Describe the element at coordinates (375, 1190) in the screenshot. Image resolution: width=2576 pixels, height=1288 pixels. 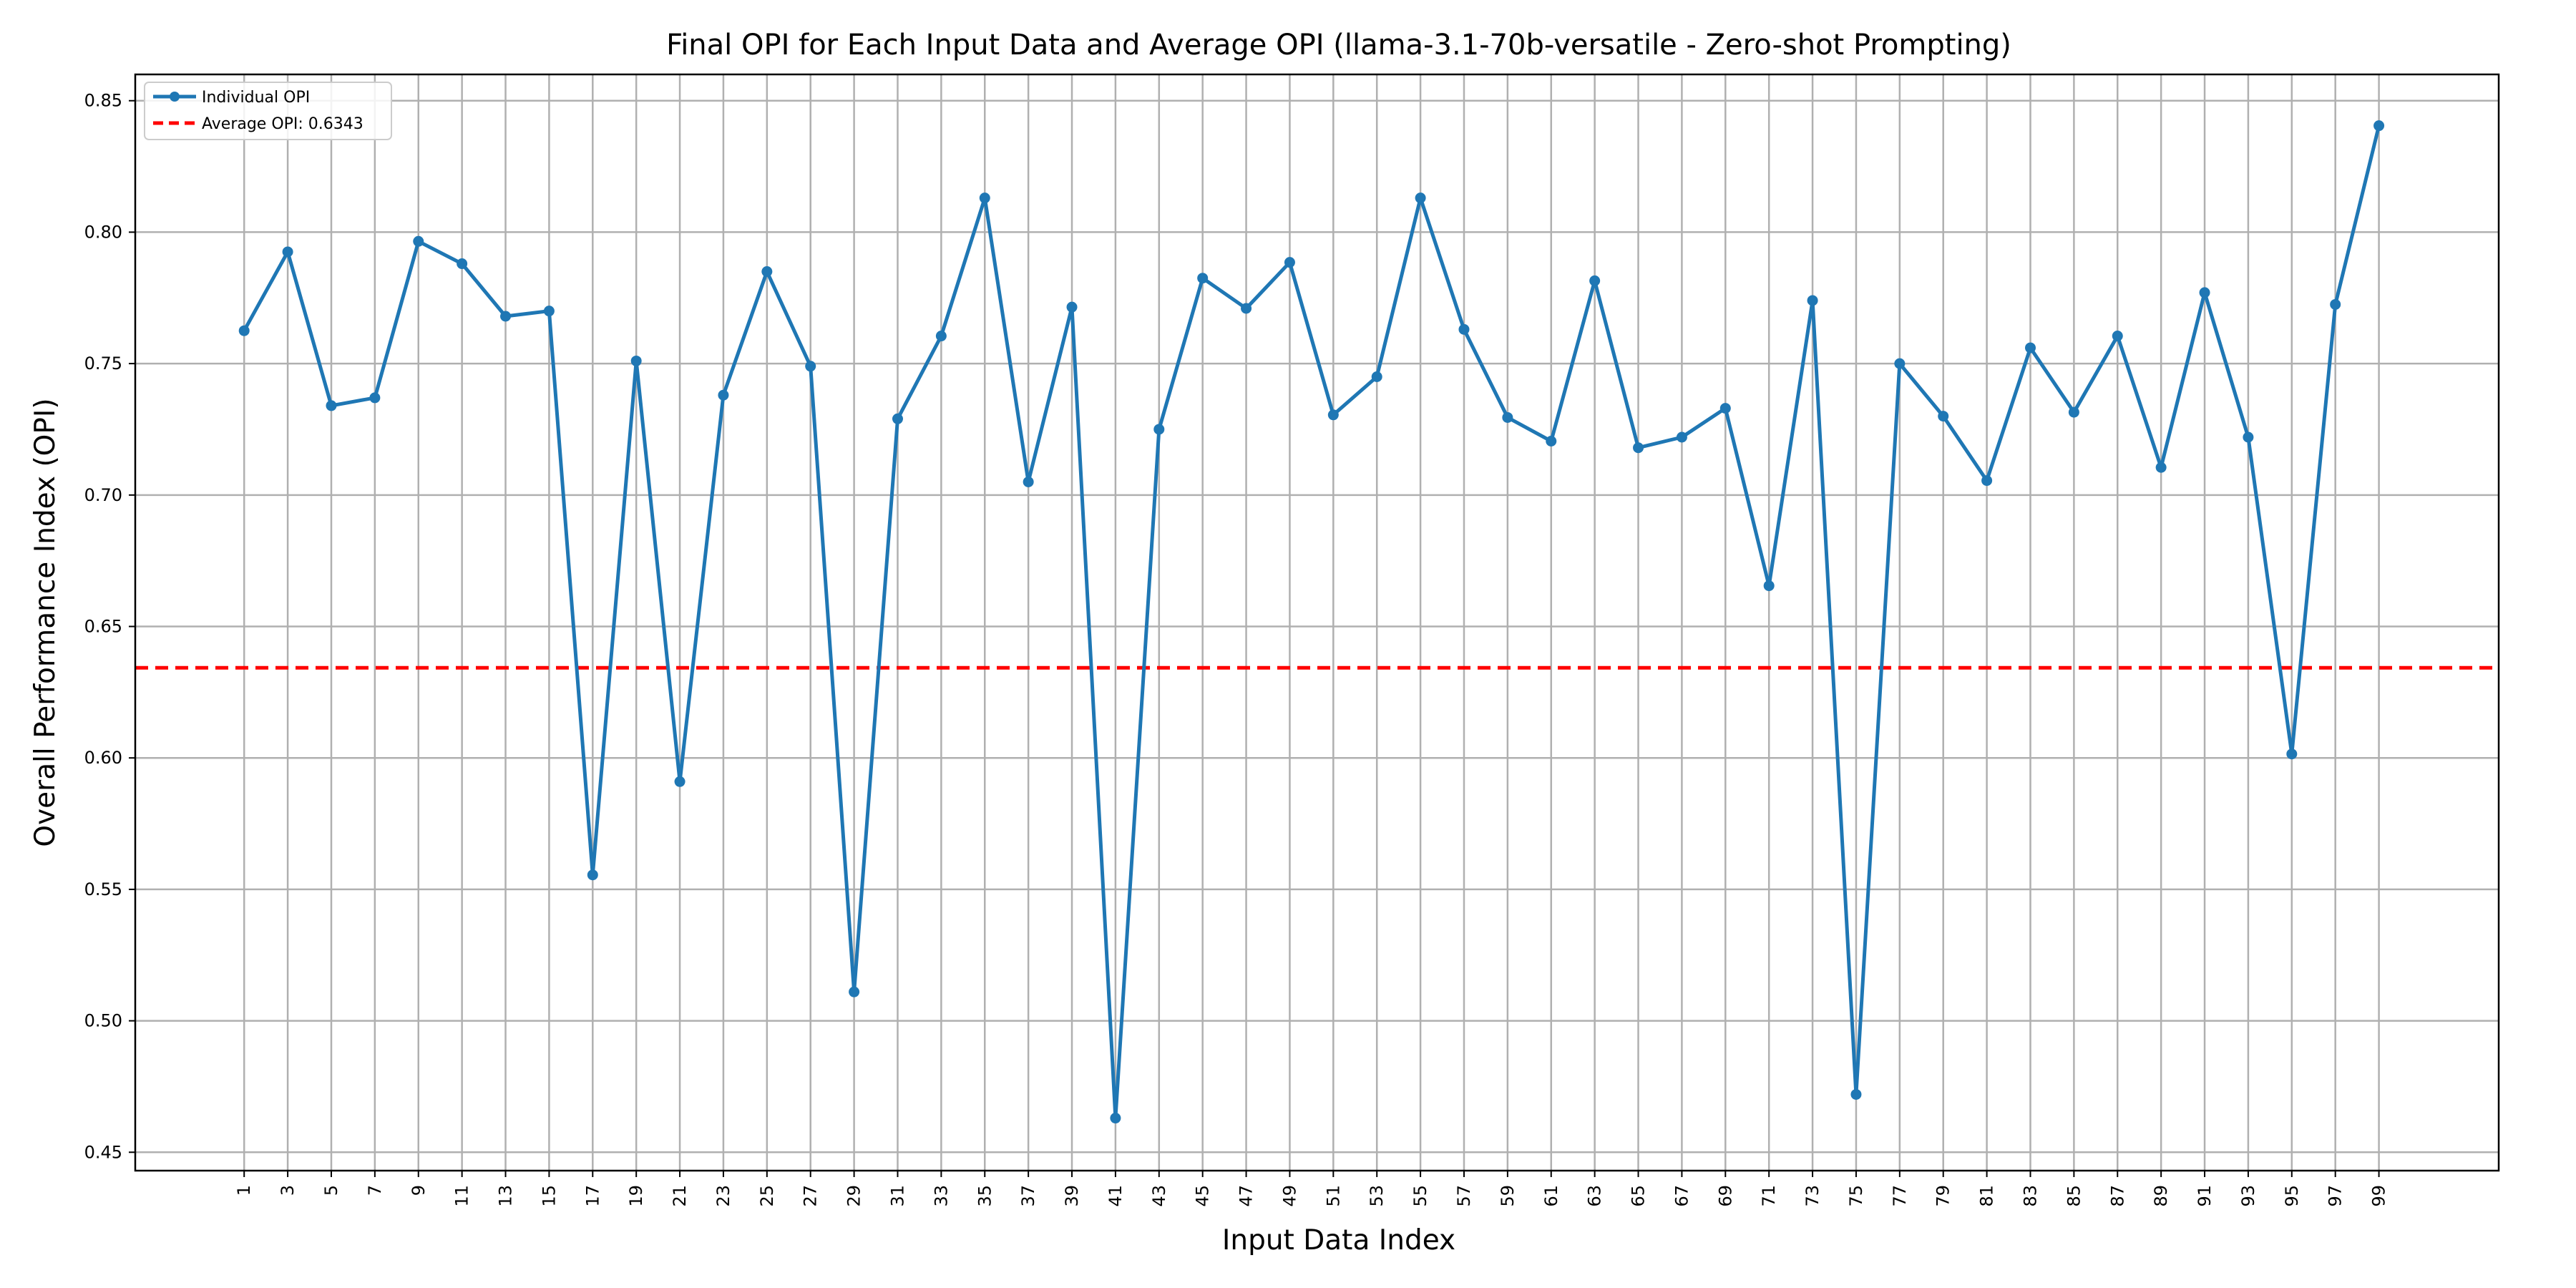
I see `x-tick-label: 7` at that location.